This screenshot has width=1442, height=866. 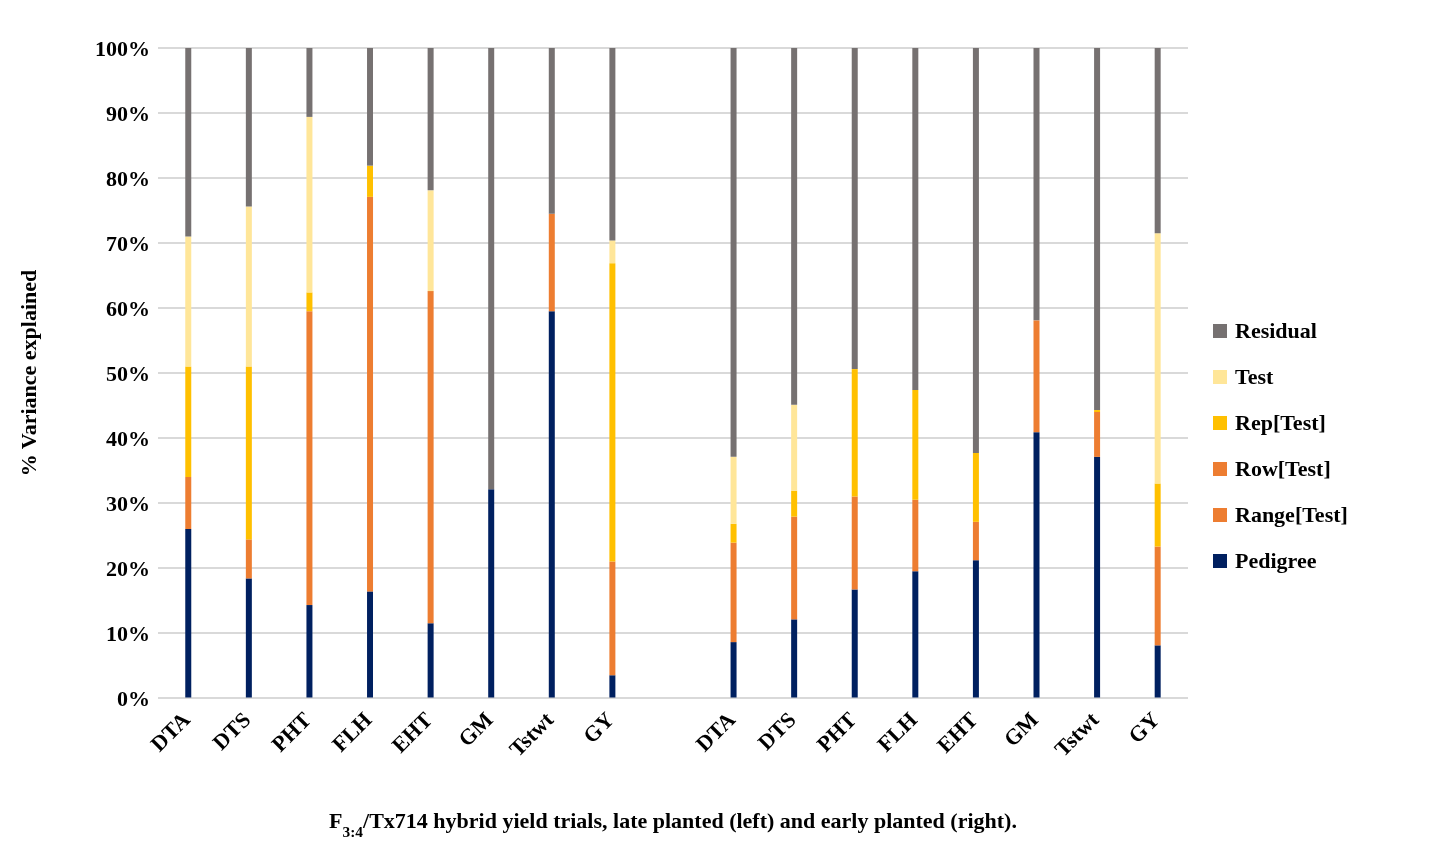 What do you see at coordinates (128, 503) in the screenshot?
I see `y-tick-label: 30%` at bounding box center [128, 503].